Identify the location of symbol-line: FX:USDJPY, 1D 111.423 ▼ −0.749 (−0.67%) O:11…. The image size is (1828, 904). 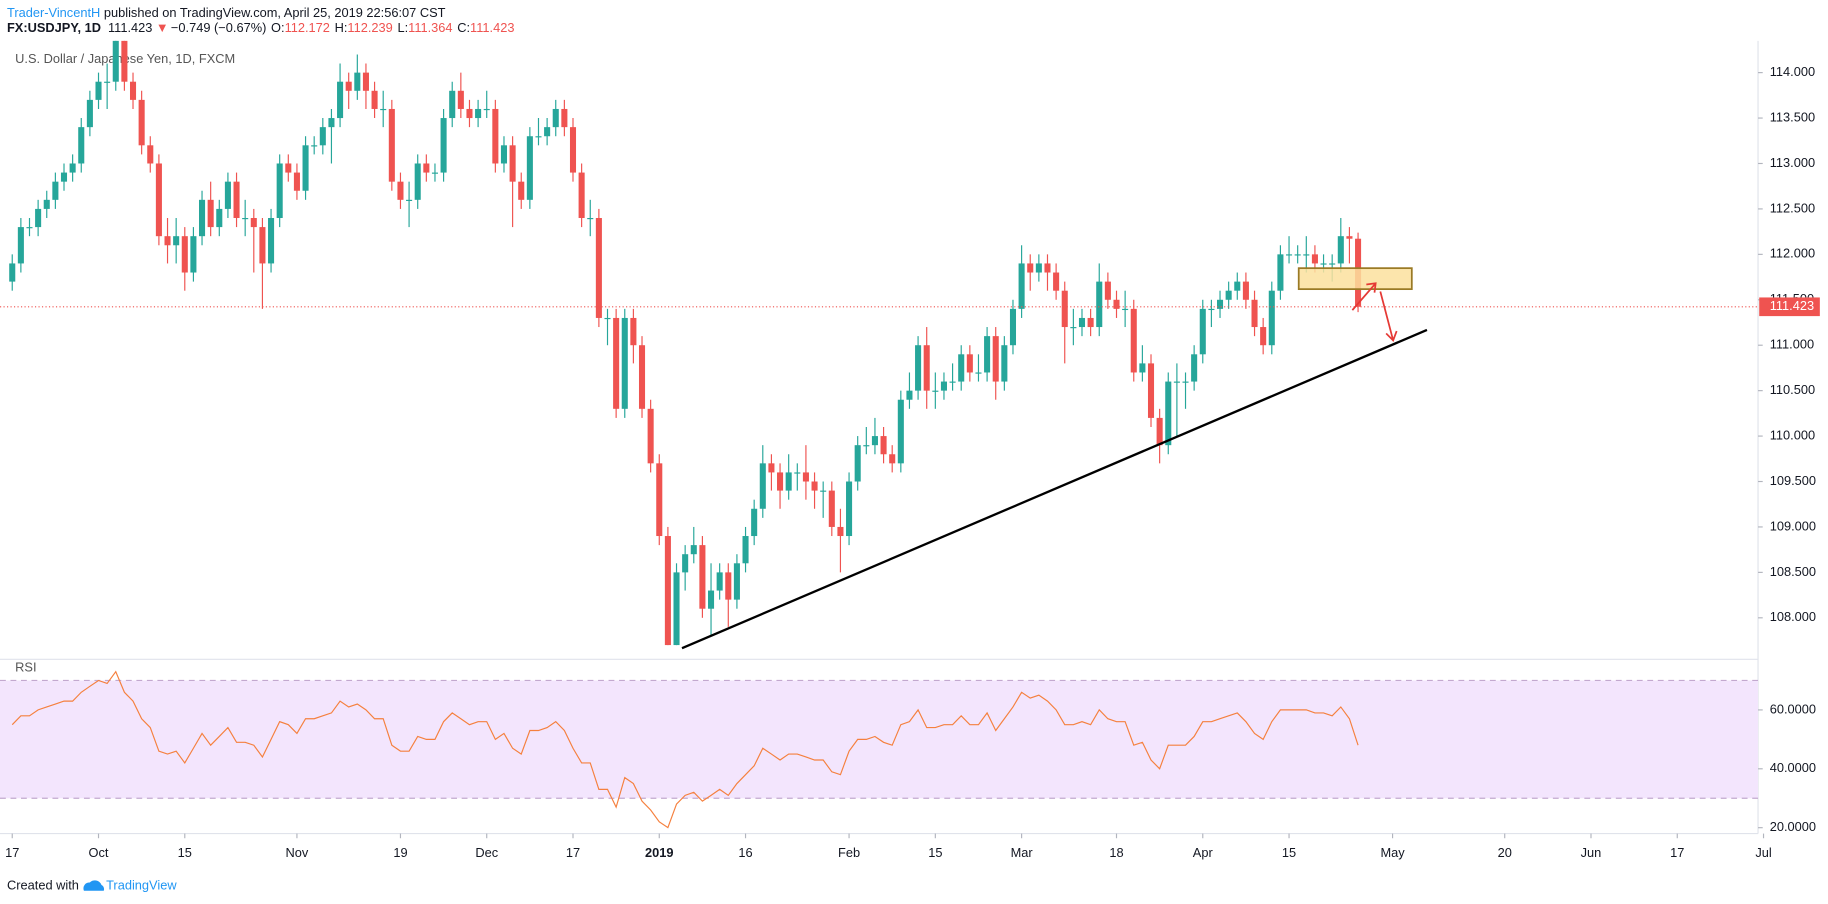
(260, 28).